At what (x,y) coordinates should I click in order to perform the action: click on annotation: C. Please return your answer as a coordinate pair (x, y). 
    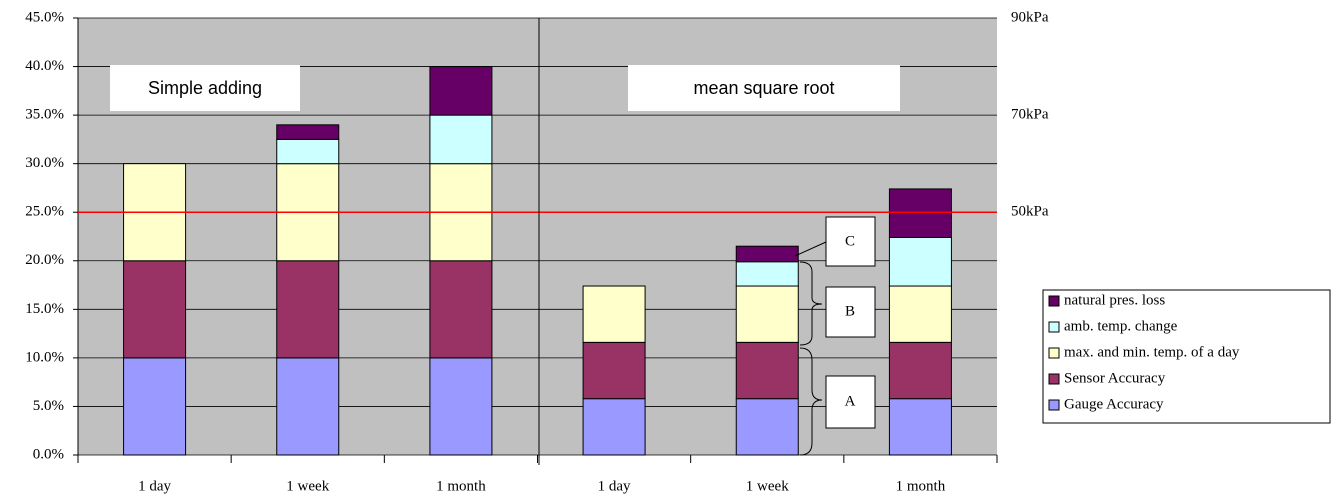
    Looking at the image, I should click on (850, 241).